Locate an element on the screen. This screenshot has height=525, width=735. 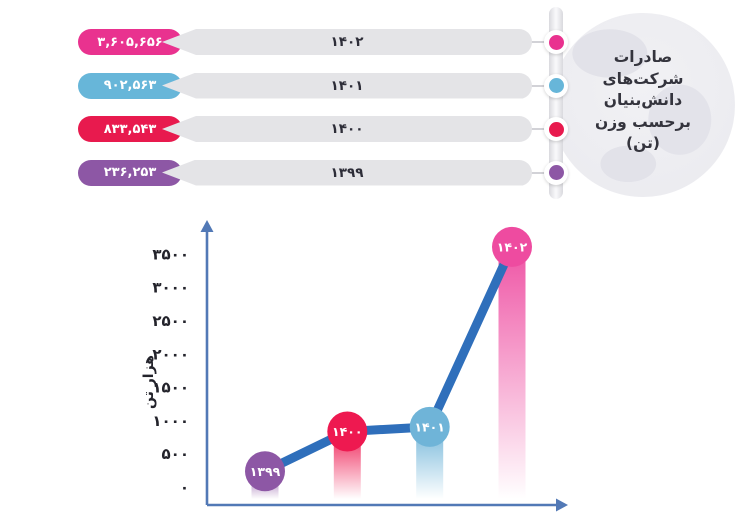
y-tick-label: ۳۵۰۰ is located at coordinates (170, 254).